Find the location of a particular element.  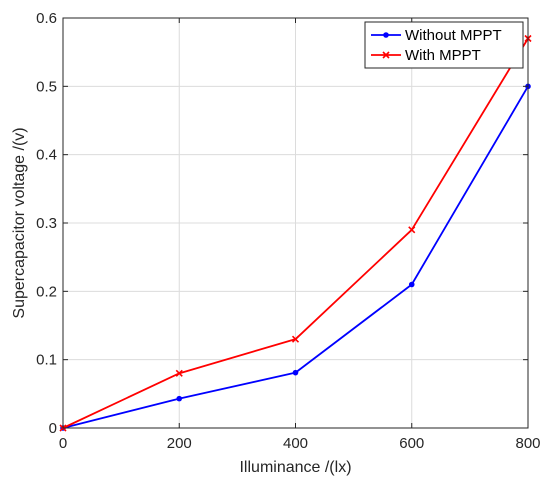

x-tick-label: 600 is located at coordinates (411, 443).